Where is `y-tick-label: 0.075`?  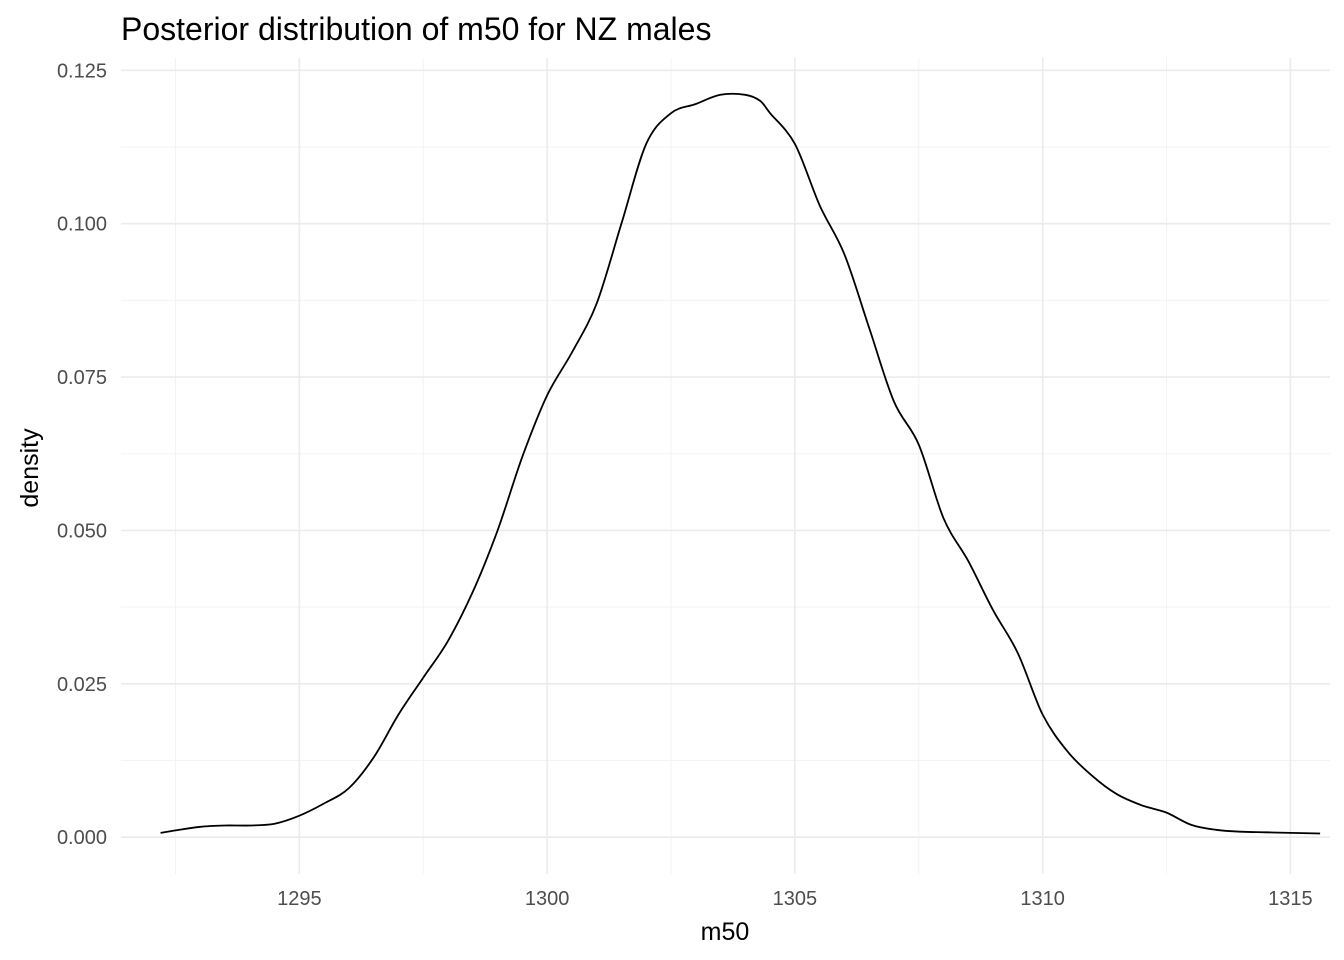
y-tick-label: 0.075 is located at coordinates (82, 378).